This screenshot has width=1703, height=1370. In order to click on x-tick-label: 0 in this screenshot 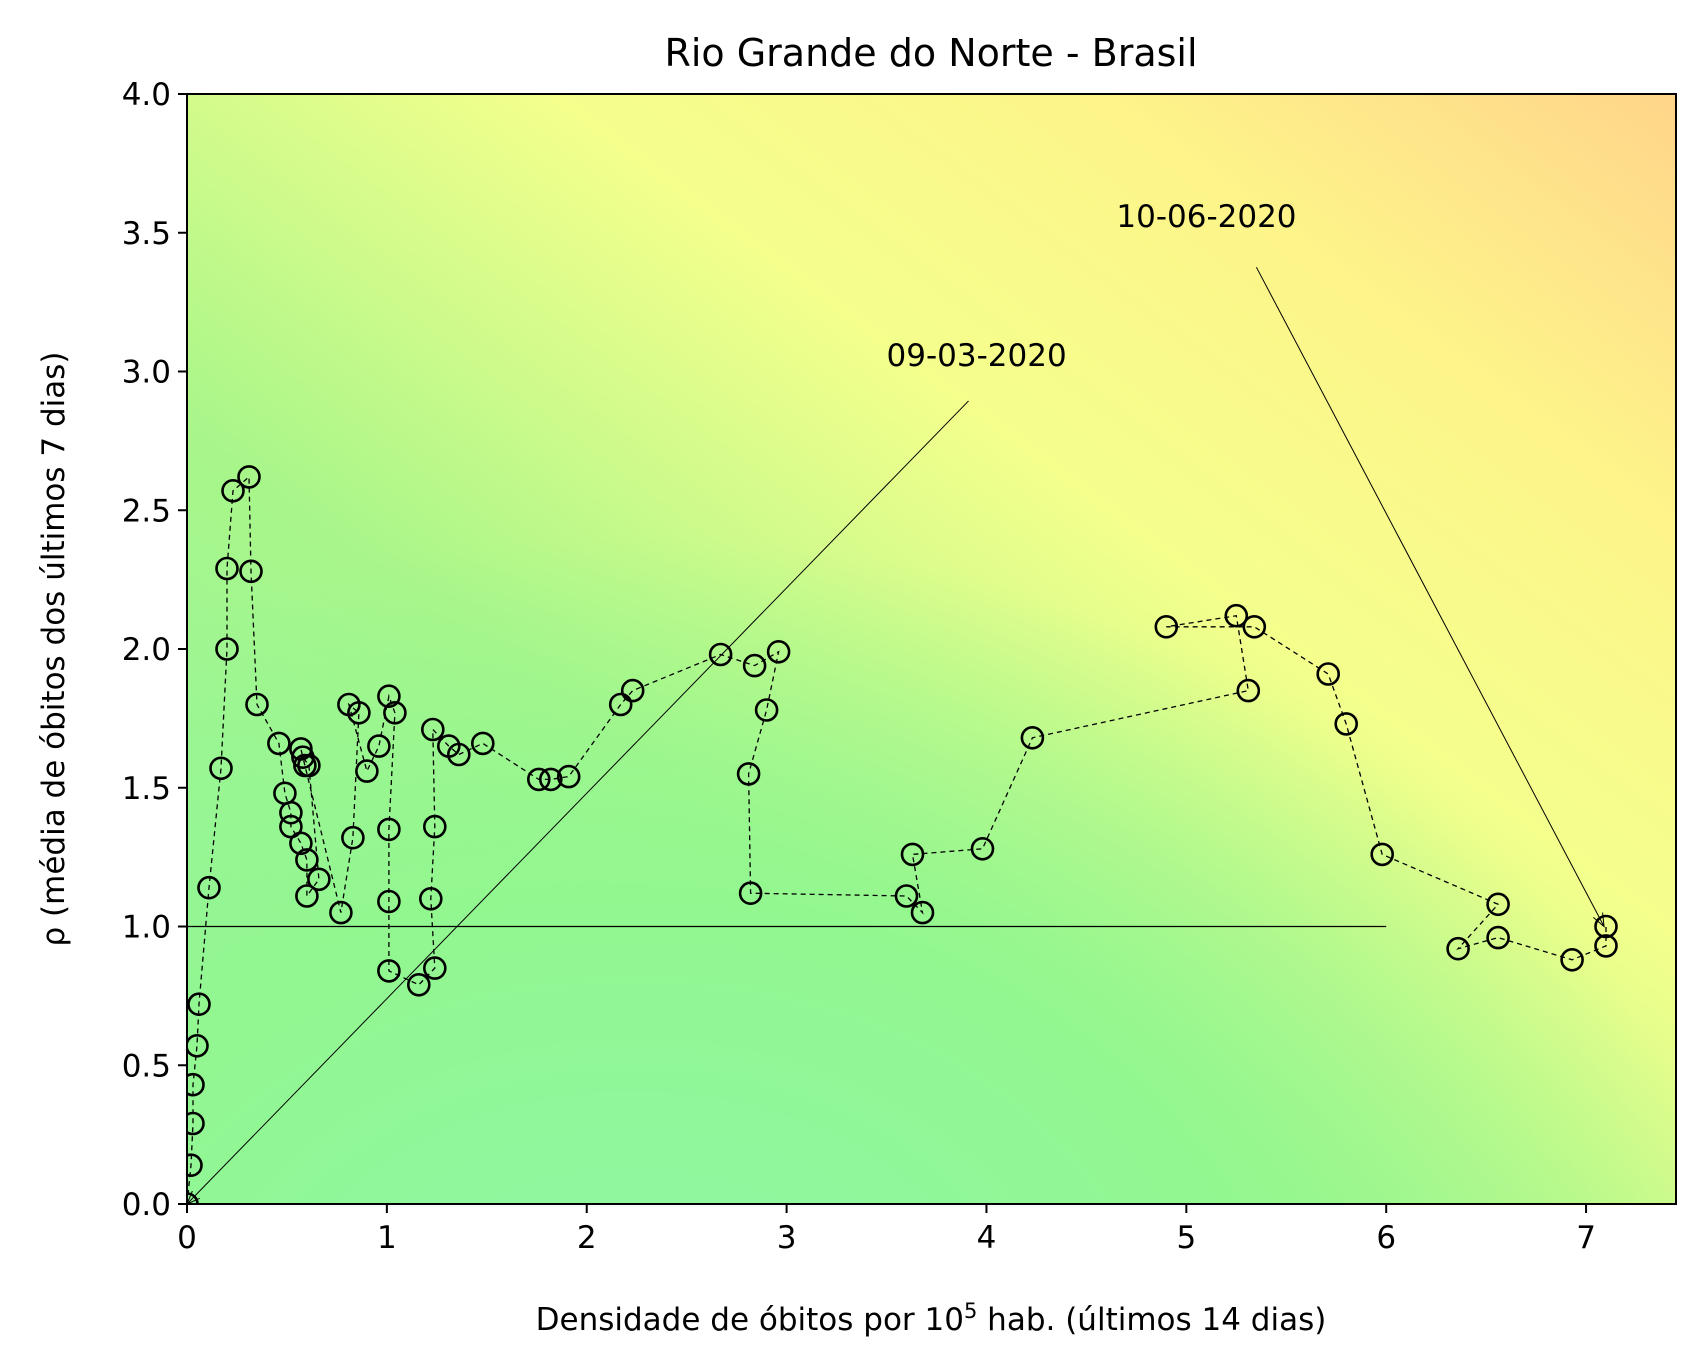, I will do `click(187, 1238)`.